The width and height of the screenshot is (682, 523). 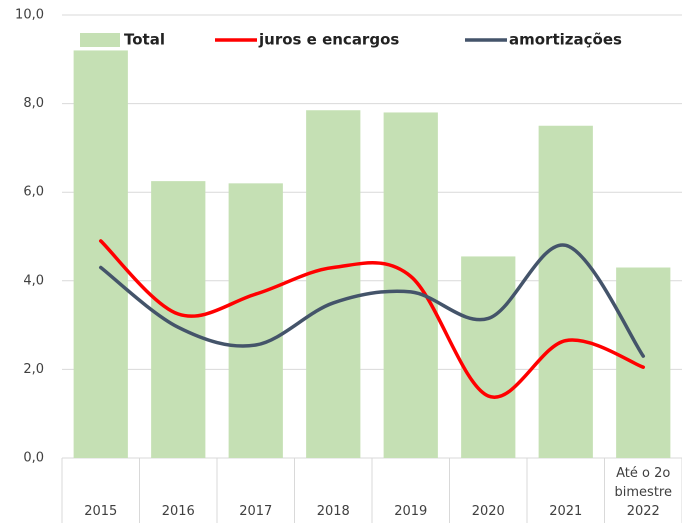 What do you see at coordinates (565, 40) in the screenshot?
I see `legend-label: amortizações` at bounding box center [565, 40].